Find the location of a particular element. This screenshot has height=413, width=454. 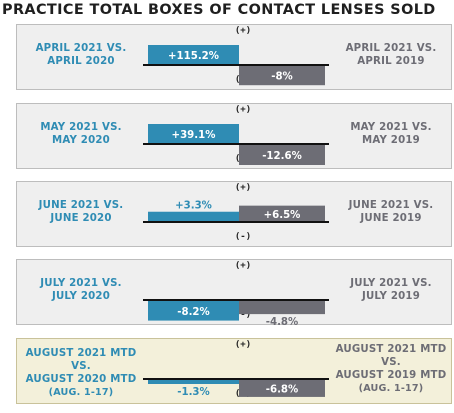

right-value-label: +6.5% is located at coordinates (282, 215).